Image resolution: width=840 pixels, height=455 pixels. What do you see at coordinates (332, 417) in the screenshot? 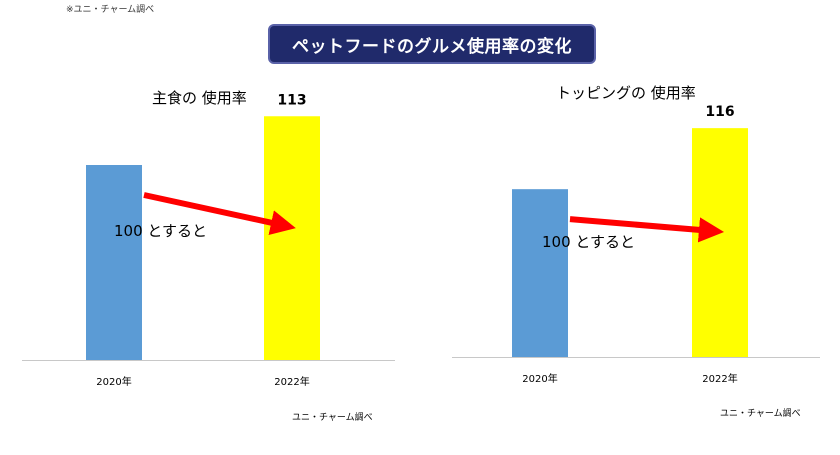
I see `source-note-main-food: ユニ・チャーム調べ` at bounding box center [332, 417].